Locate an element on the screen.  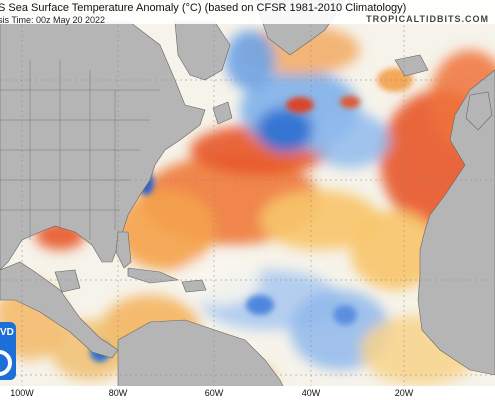
brand-watermark: TROPICALTIDBITS.COM is located at coordinates (427, 19).